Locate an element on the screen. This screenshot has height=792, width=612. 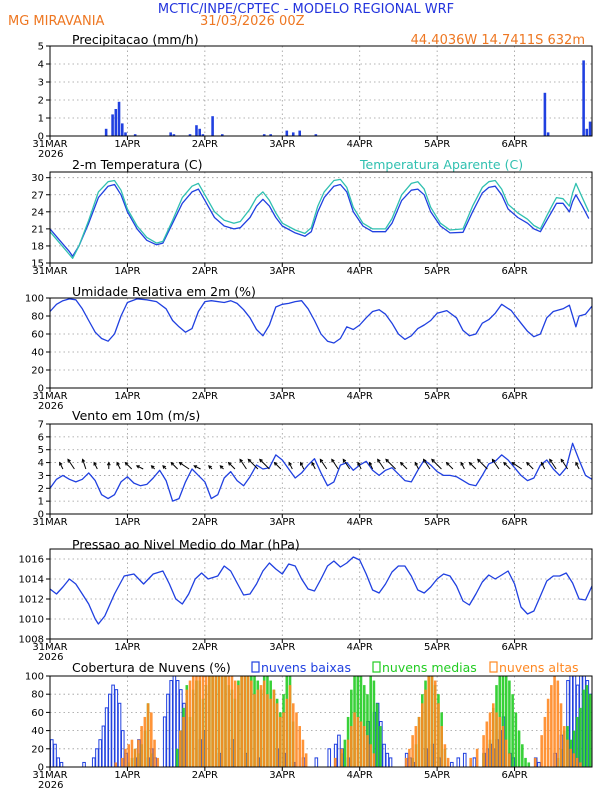
pres-ytick-label: 1016 is located at coordinates (31, 560).